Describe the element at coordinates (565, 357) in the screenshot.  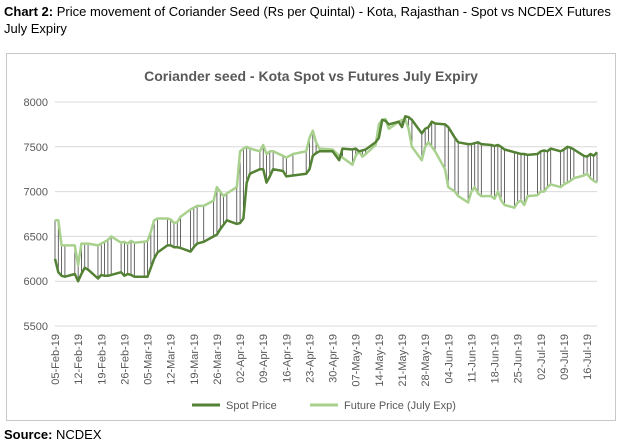
I see `x-tick-label: 09-Jul-19` at that location.